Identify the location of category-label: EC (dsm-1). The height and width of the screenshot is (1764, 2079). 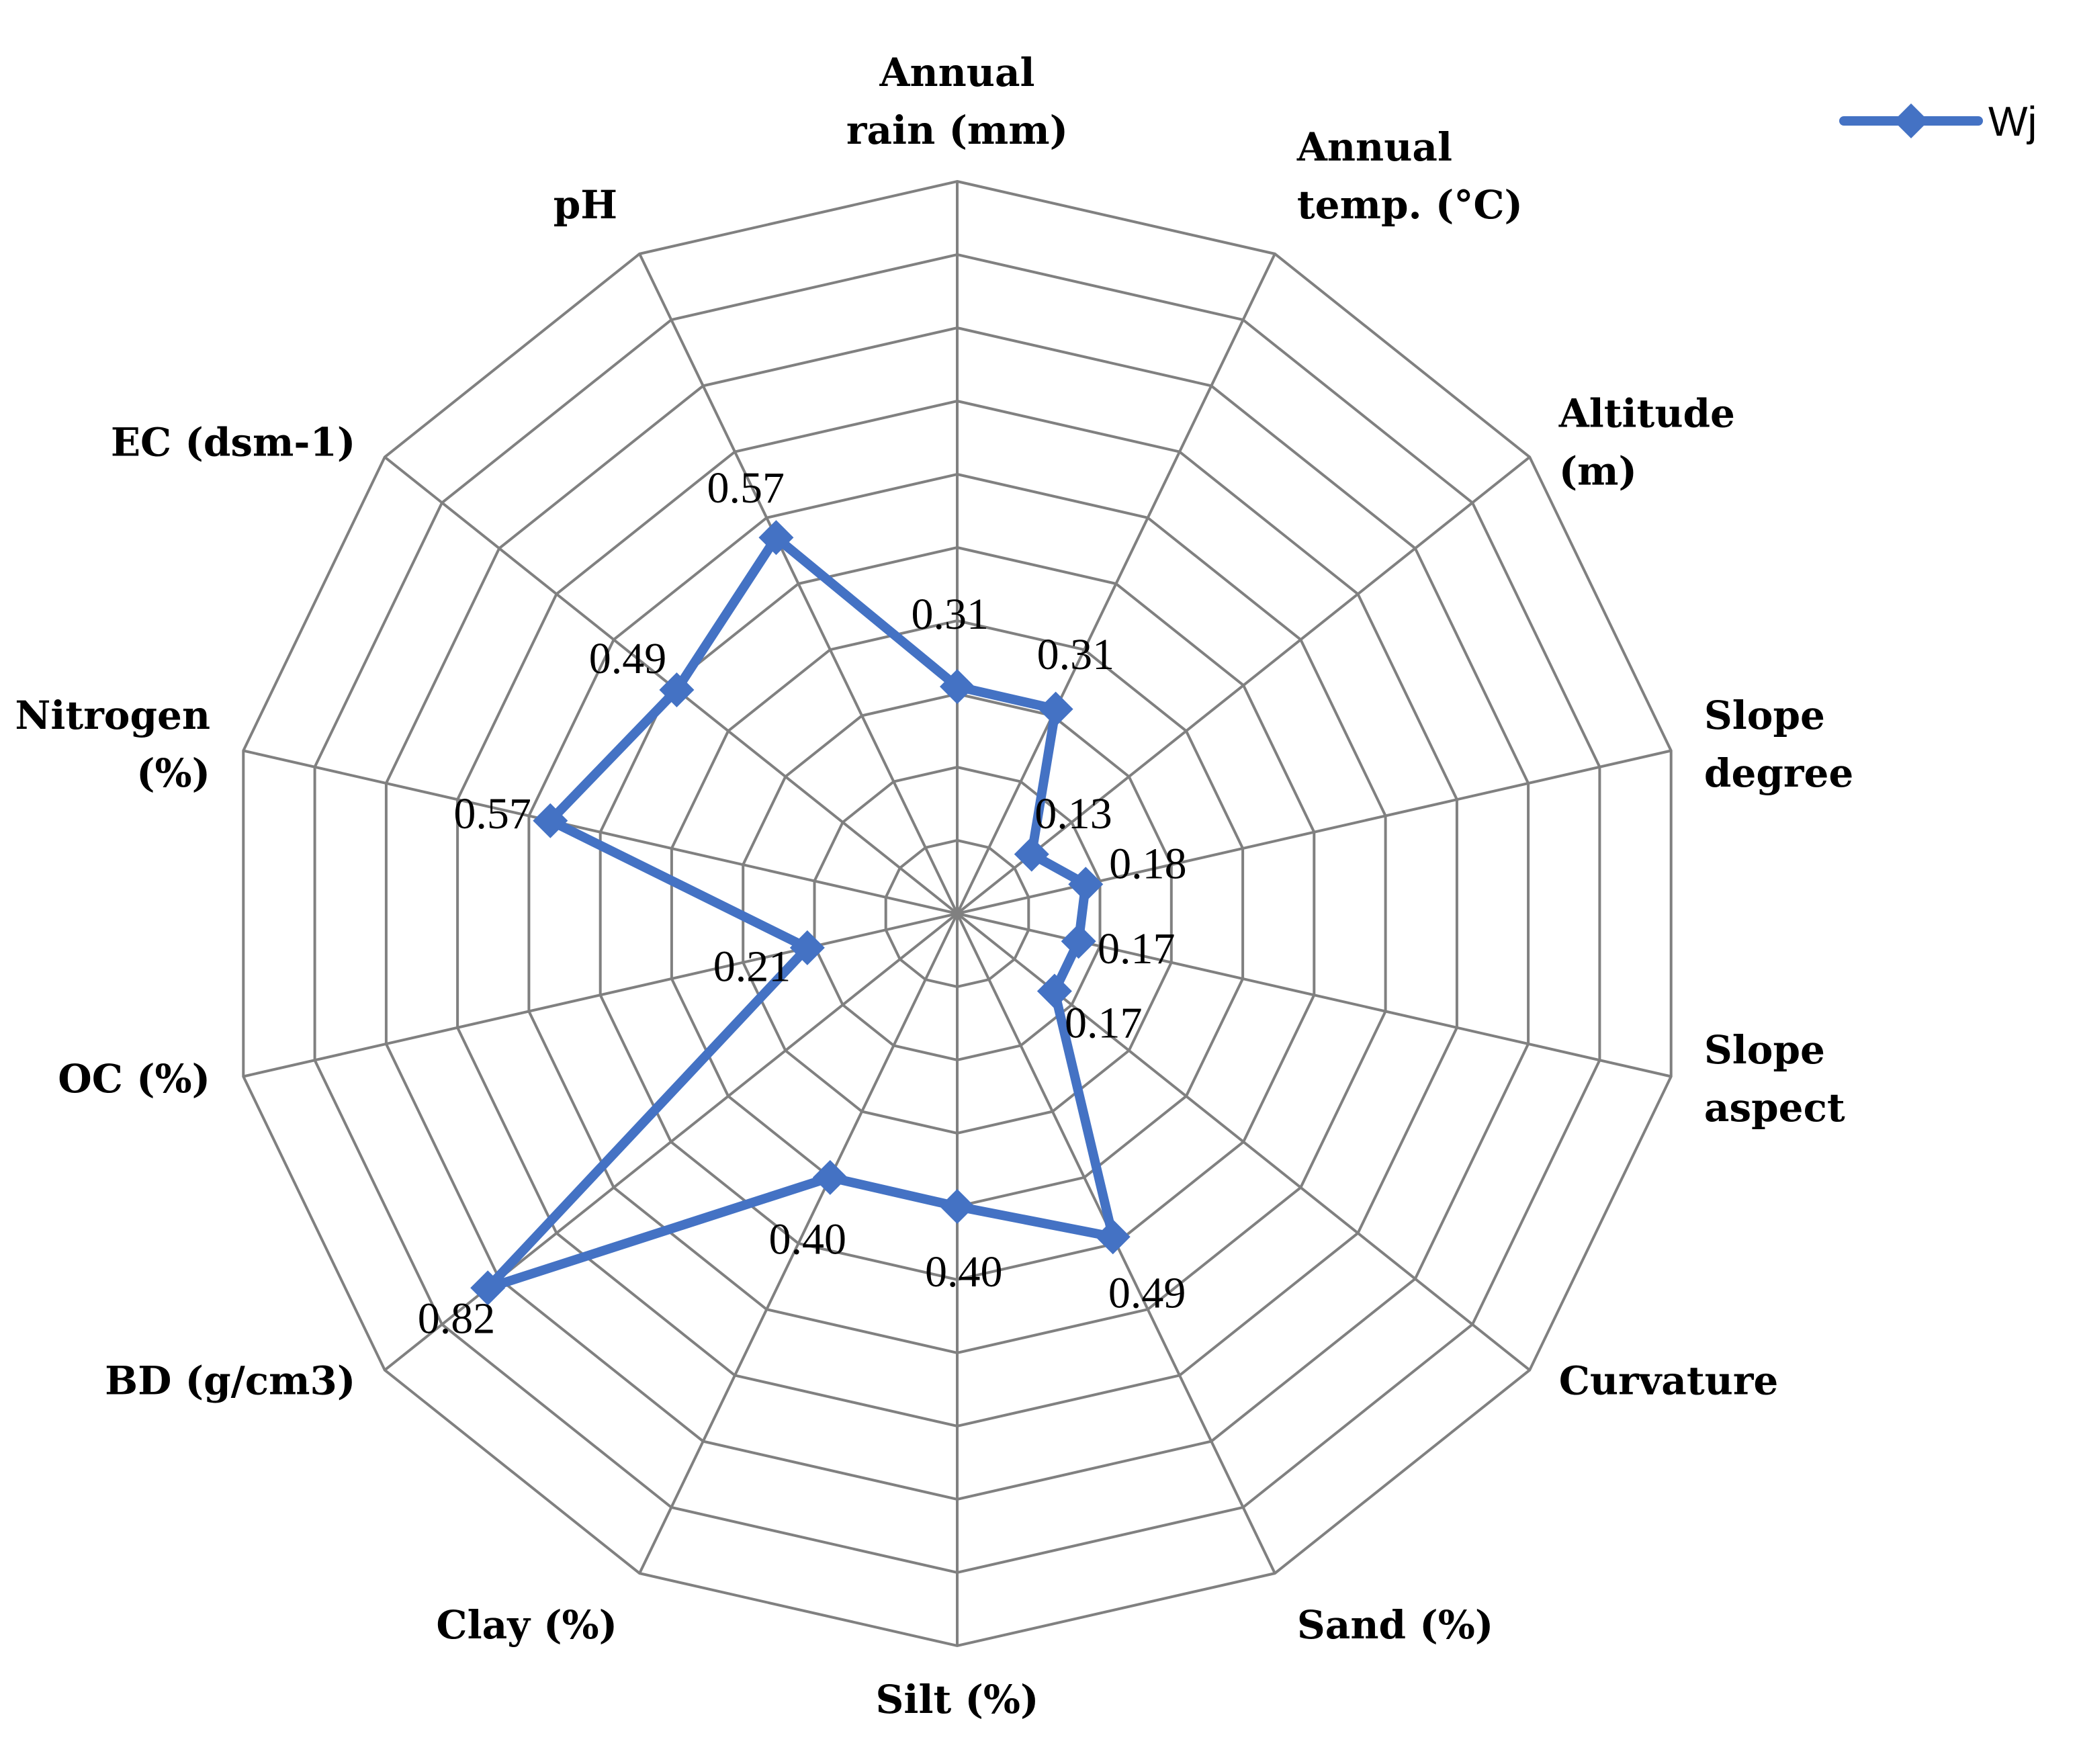
(233, 443).